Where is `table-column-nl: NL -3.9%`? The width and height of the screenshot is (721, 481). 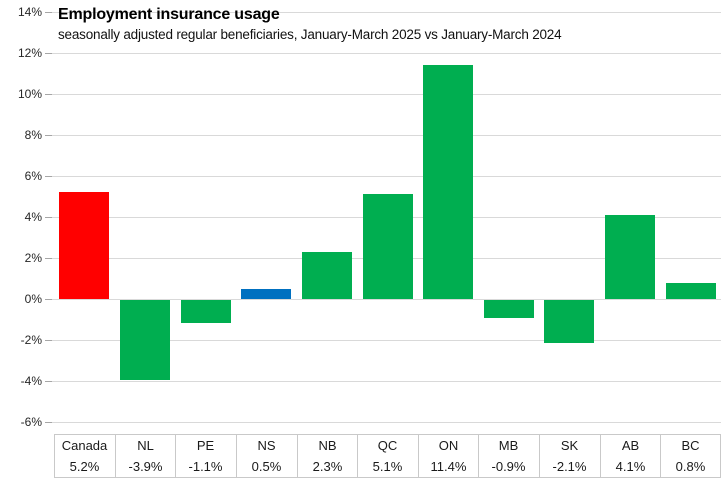 table-column-nl: NL -3.9% is located at coordinates (145, 456).